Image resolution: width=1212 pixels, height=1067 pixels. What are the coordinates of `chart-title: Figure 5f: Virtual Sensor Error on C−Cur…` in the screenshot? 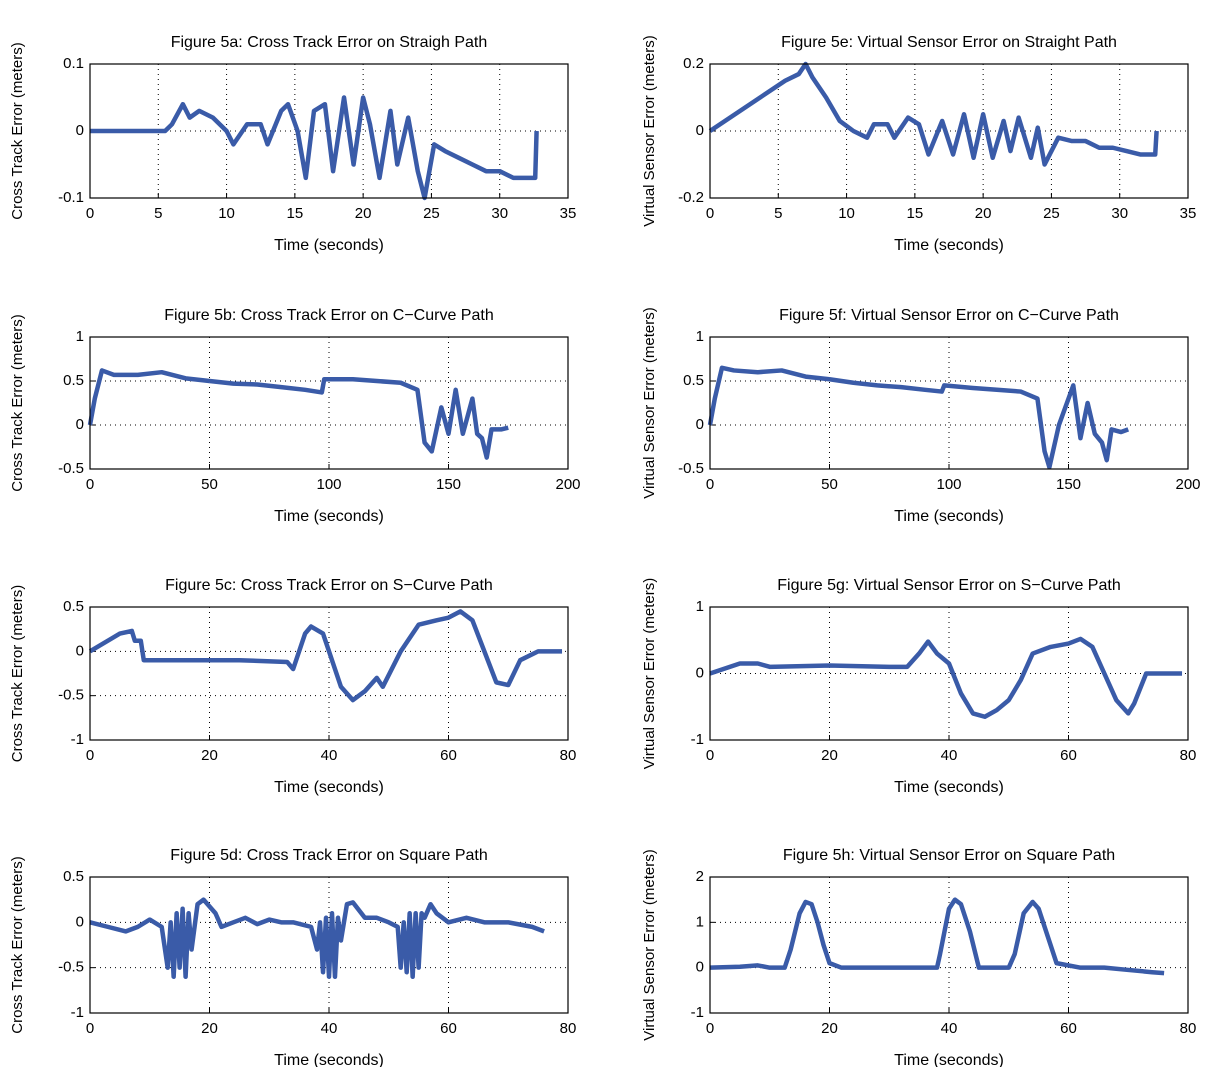 It's located at (949, 315).